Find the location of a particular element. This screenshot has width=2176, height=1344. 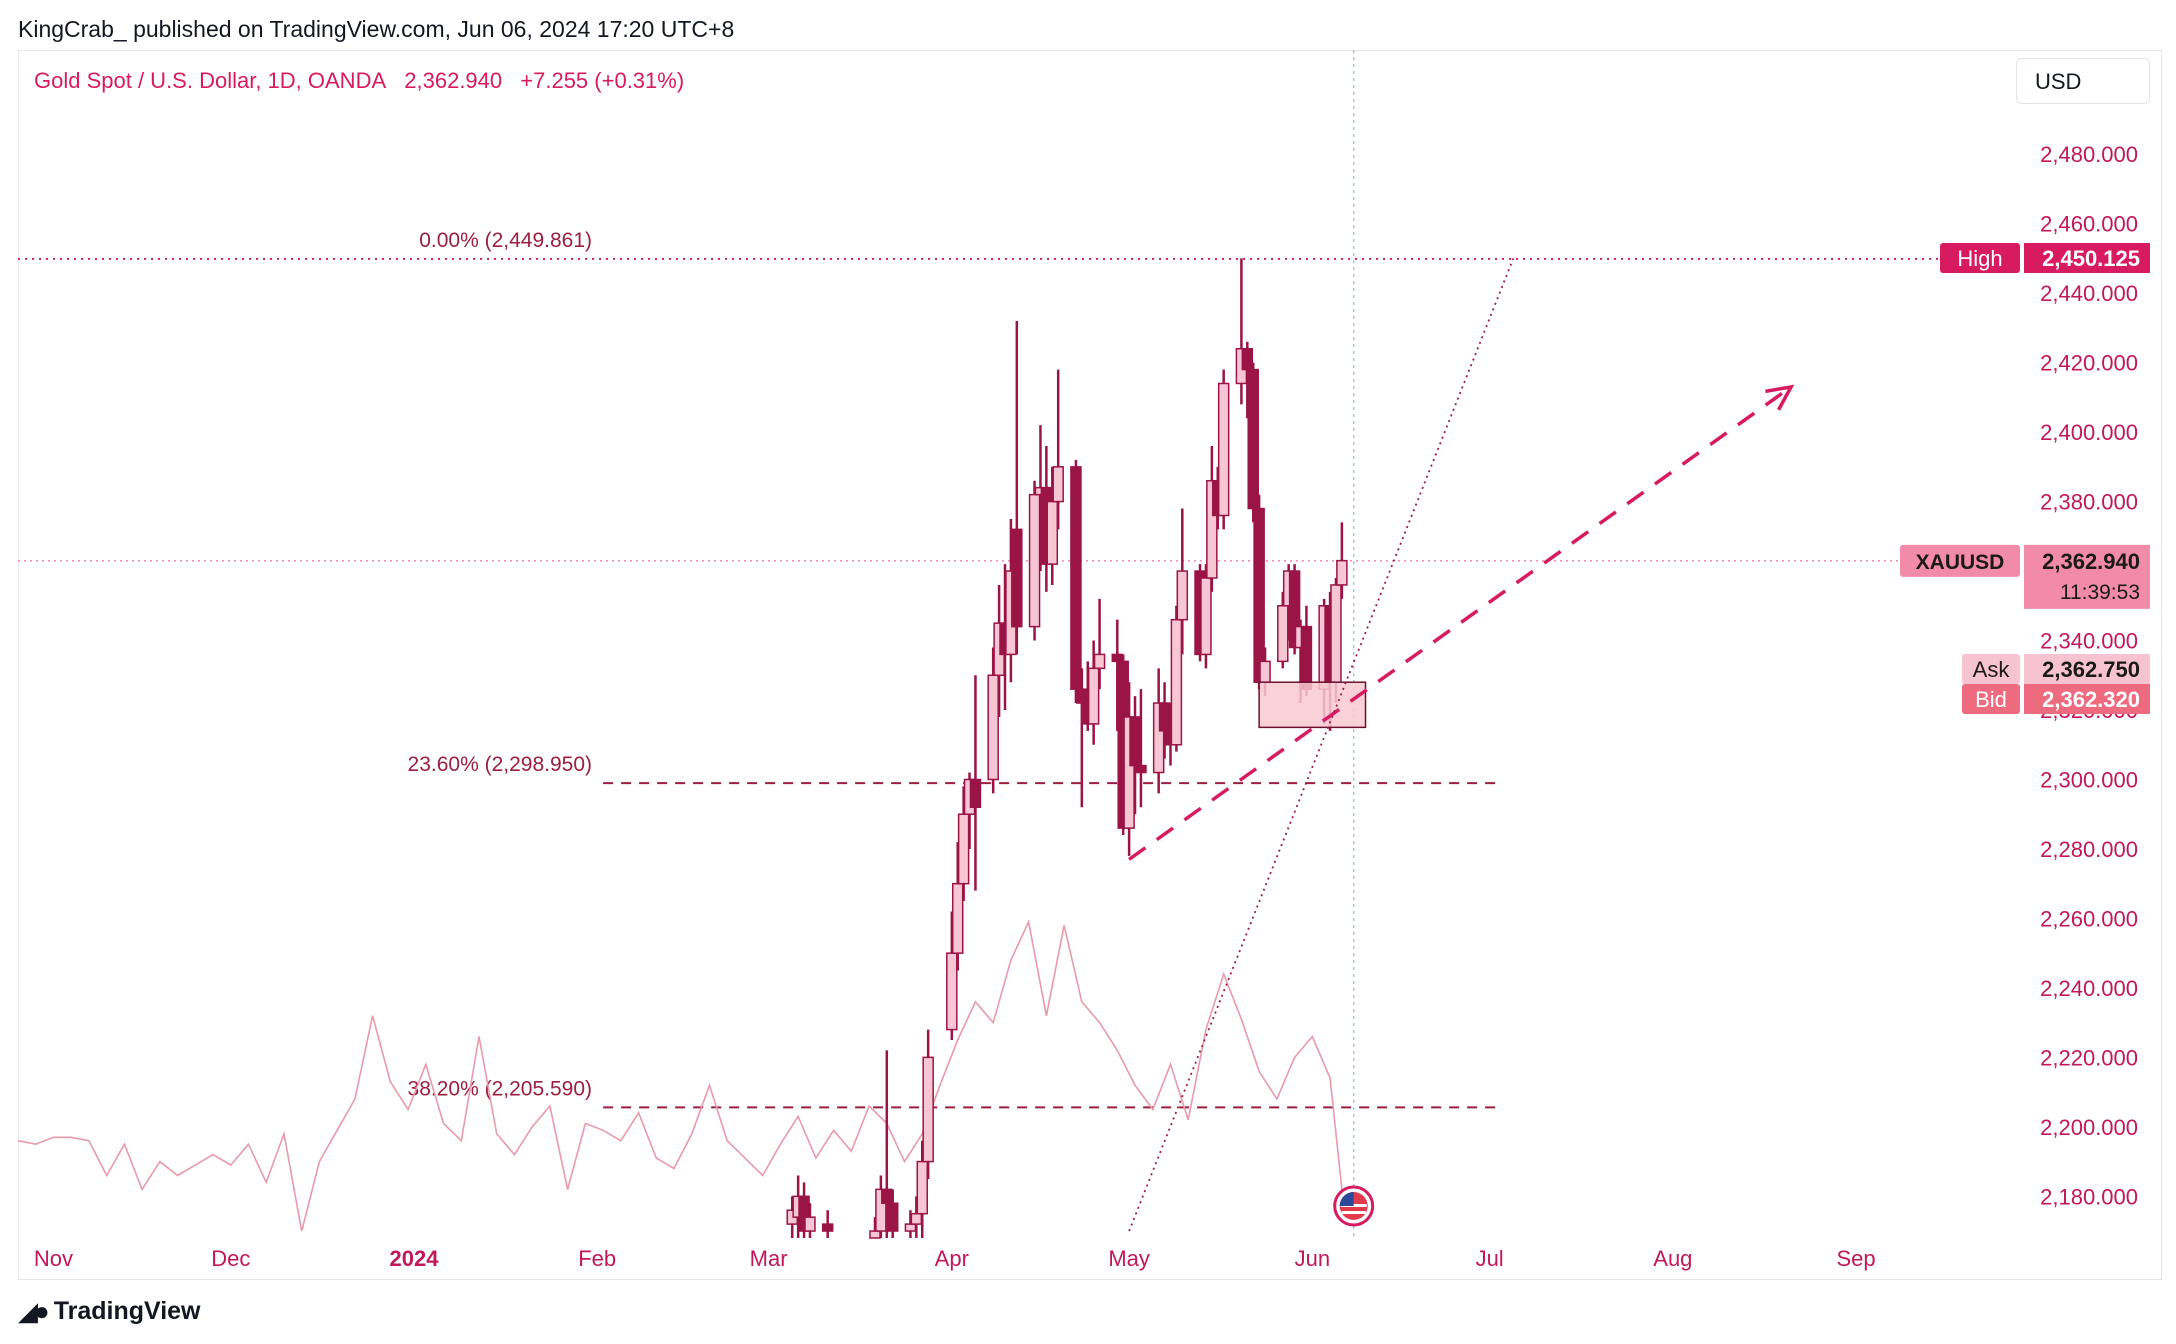

bar-countdown: 11:39:53 is located at coordinates (2100, 592).